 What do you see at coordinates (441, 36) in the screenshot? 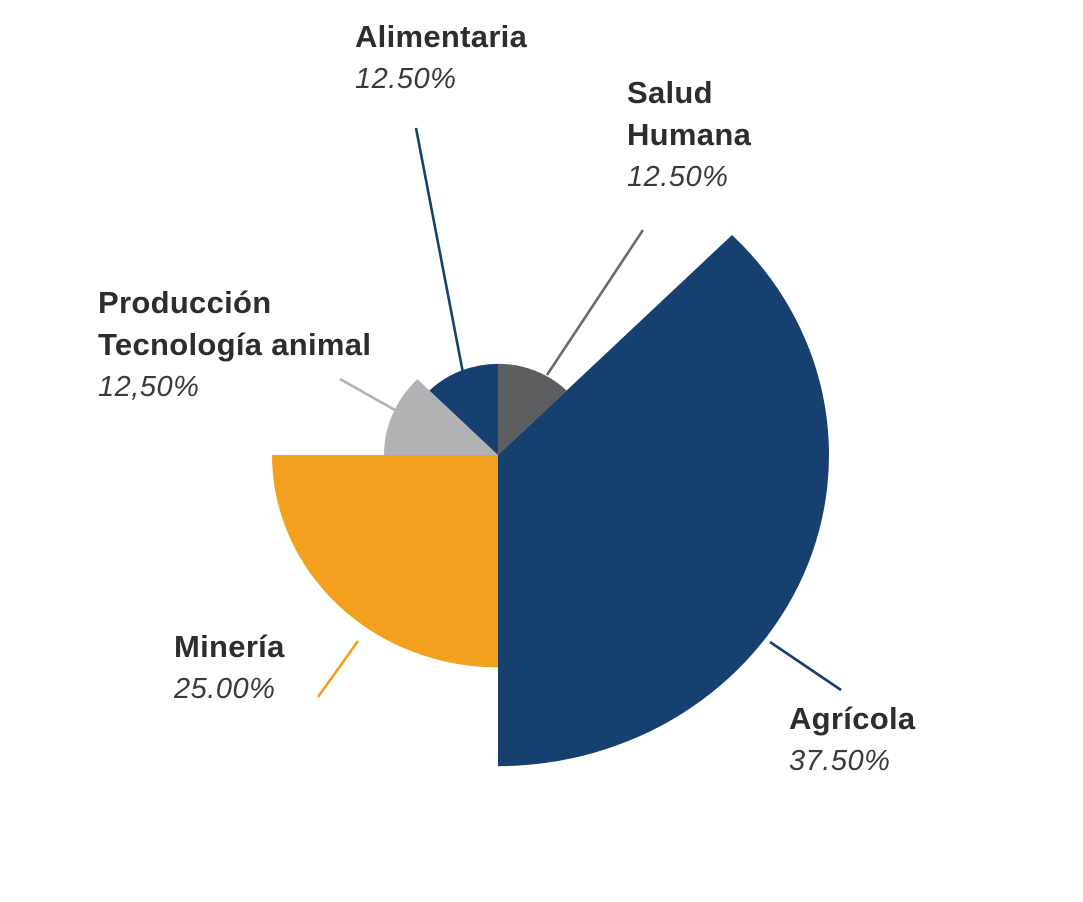
I see `slice-name-alimentaria: Alimentaria` at bounding box center [441, 36].